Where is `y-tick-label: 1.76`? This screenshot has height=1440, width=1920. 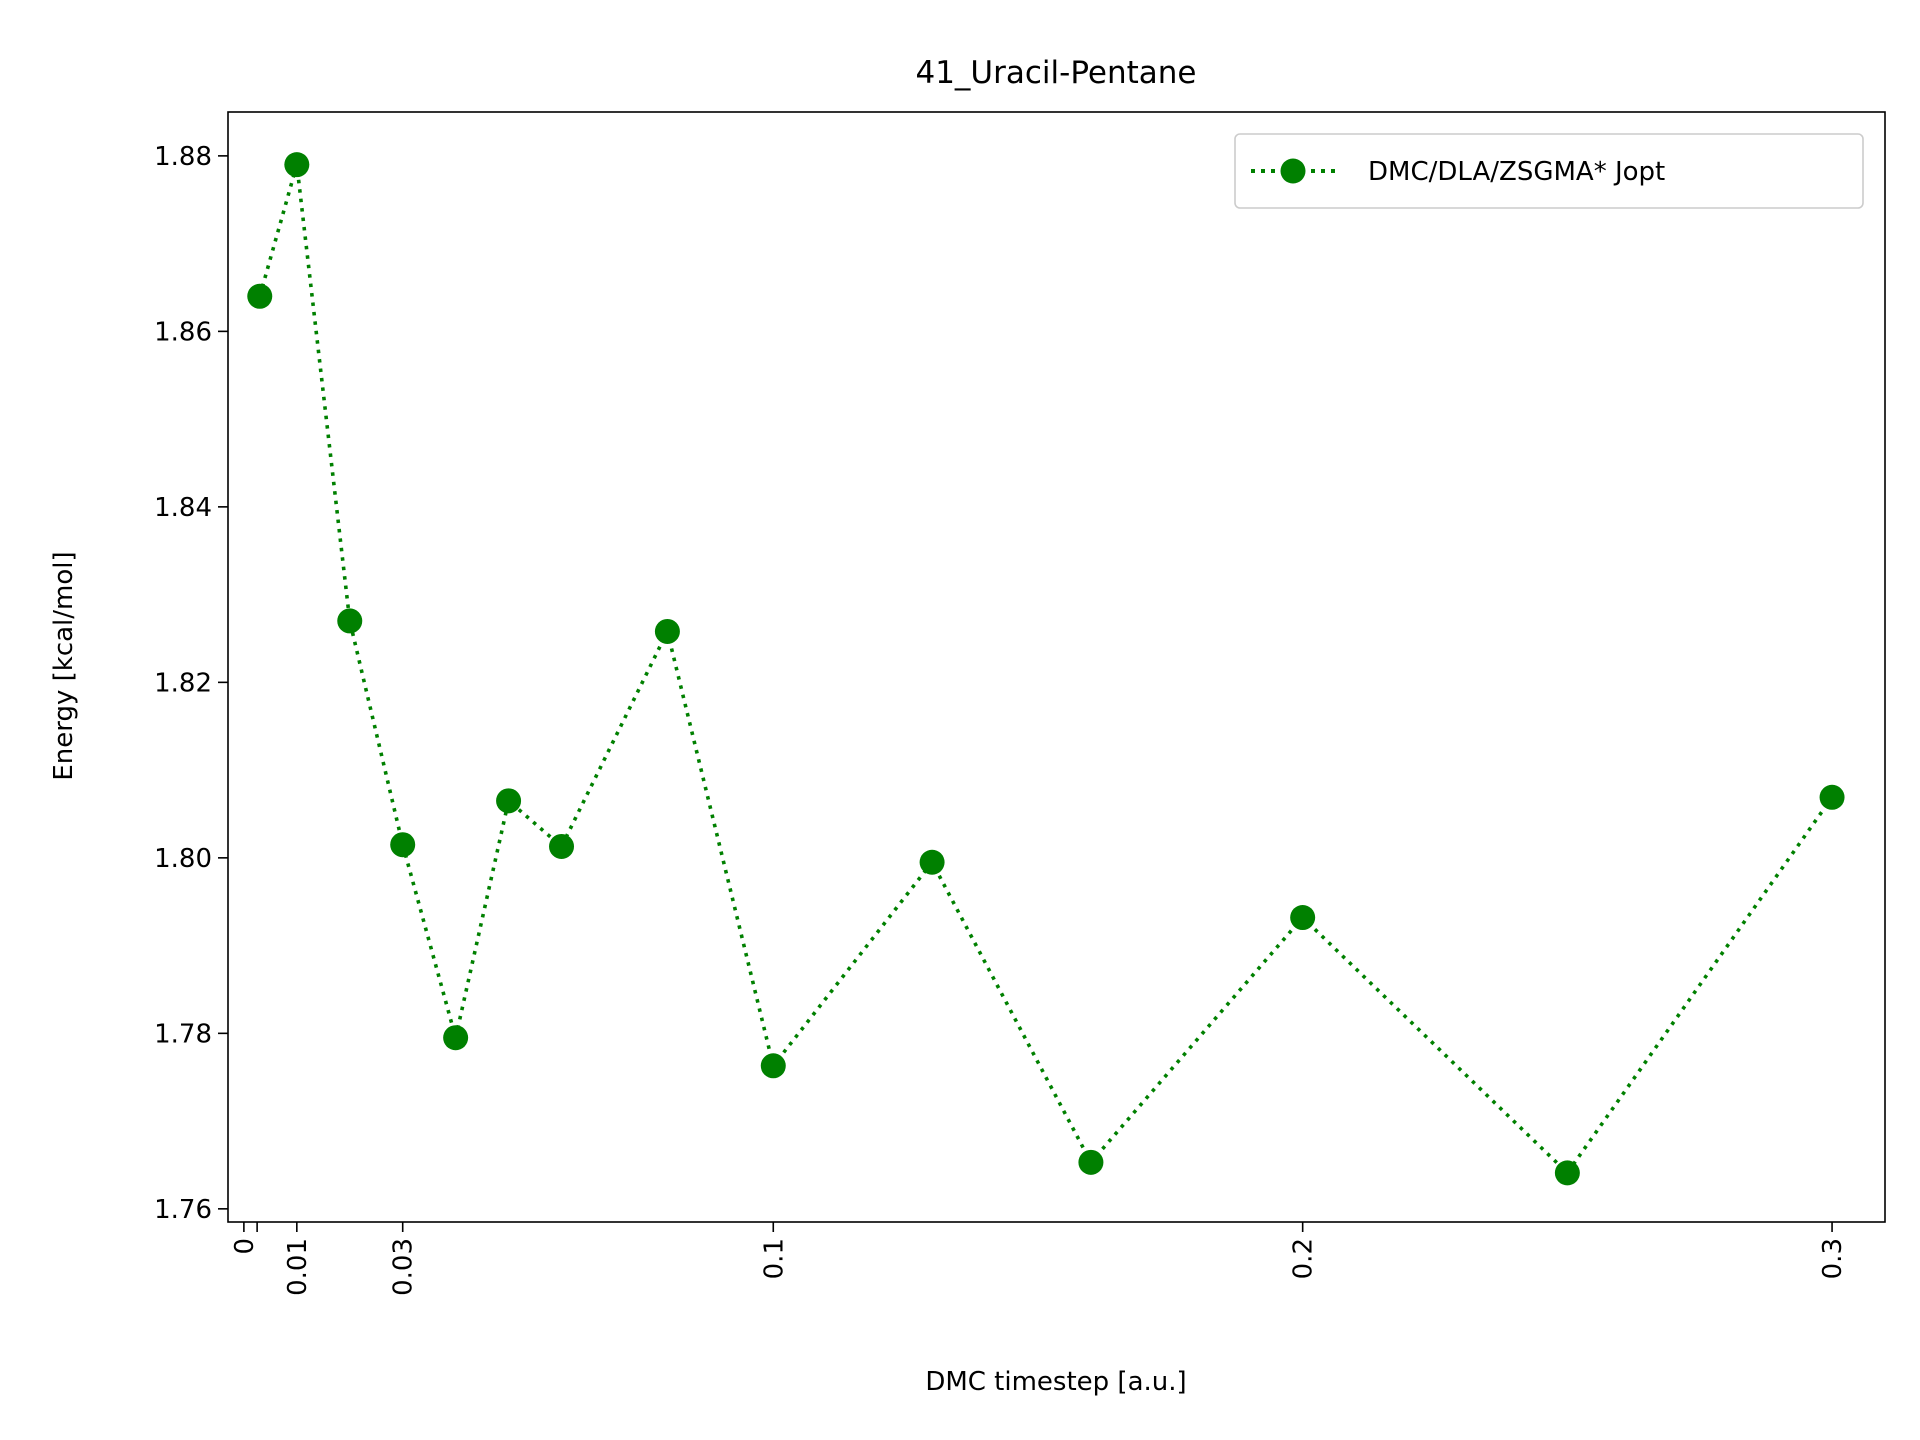 y-tick-label: 1.76 is located at coordinates (183, 1210).